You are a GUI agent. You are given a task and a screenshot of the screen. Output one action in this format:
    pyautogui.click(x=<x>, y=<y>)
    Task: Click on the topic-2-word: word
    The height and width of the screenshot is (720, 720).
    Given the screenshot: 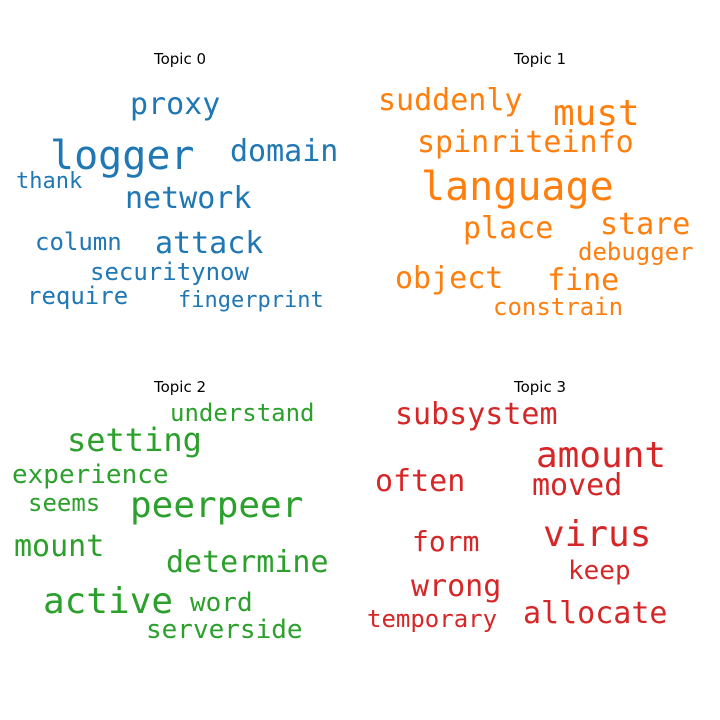 What is the action you would take?
    pyautogui.click(x=221, y=603)
    